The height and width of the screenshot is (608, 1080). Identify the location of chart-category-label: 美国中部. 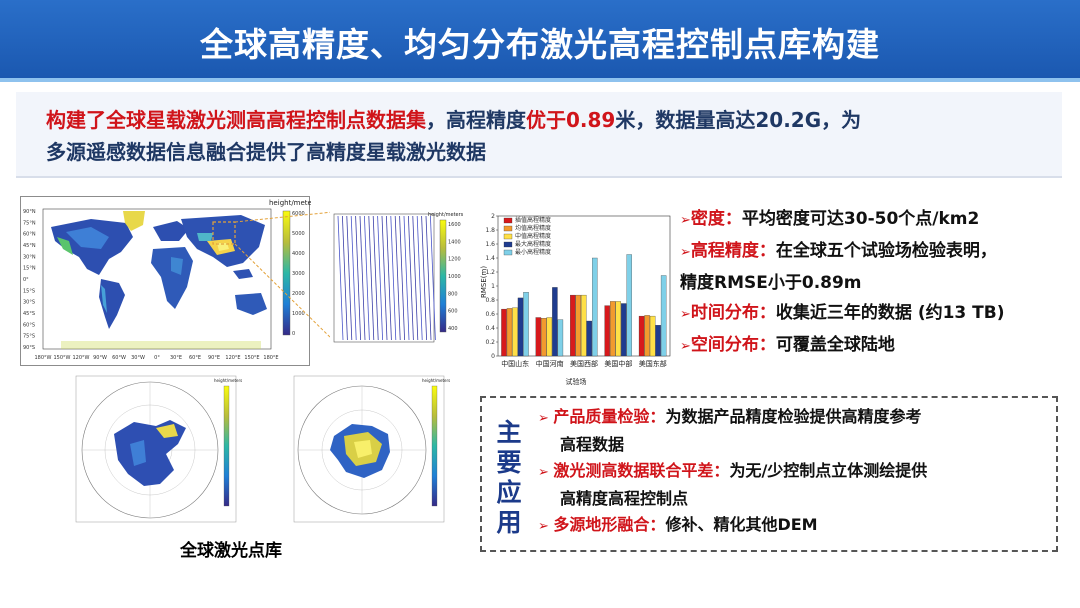
(618, 363).